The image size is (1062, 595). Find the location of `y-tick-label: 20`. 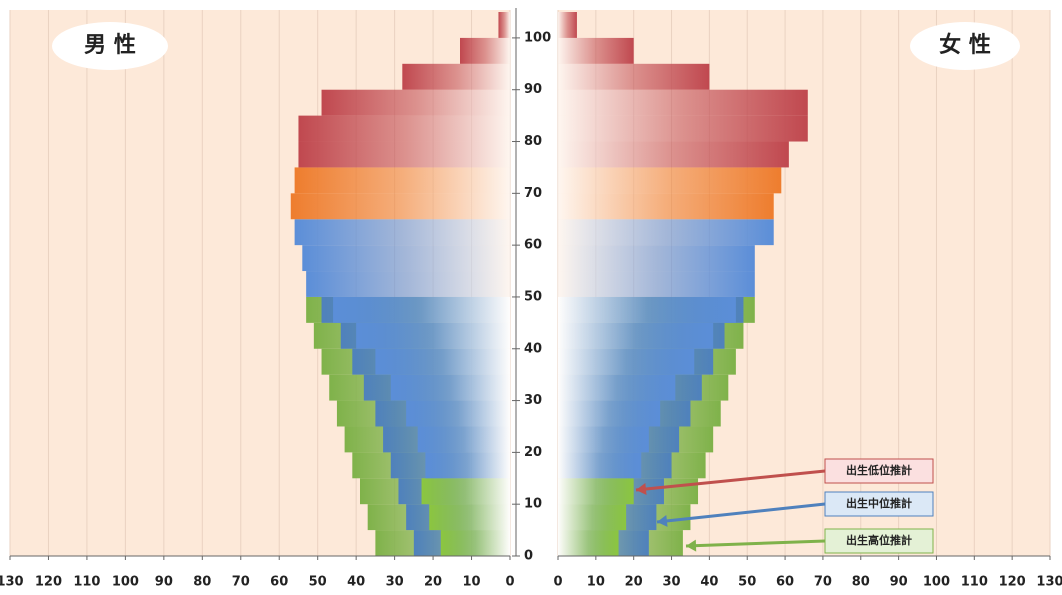

y-tick-label: 20 is located at coordinates (533, 452).